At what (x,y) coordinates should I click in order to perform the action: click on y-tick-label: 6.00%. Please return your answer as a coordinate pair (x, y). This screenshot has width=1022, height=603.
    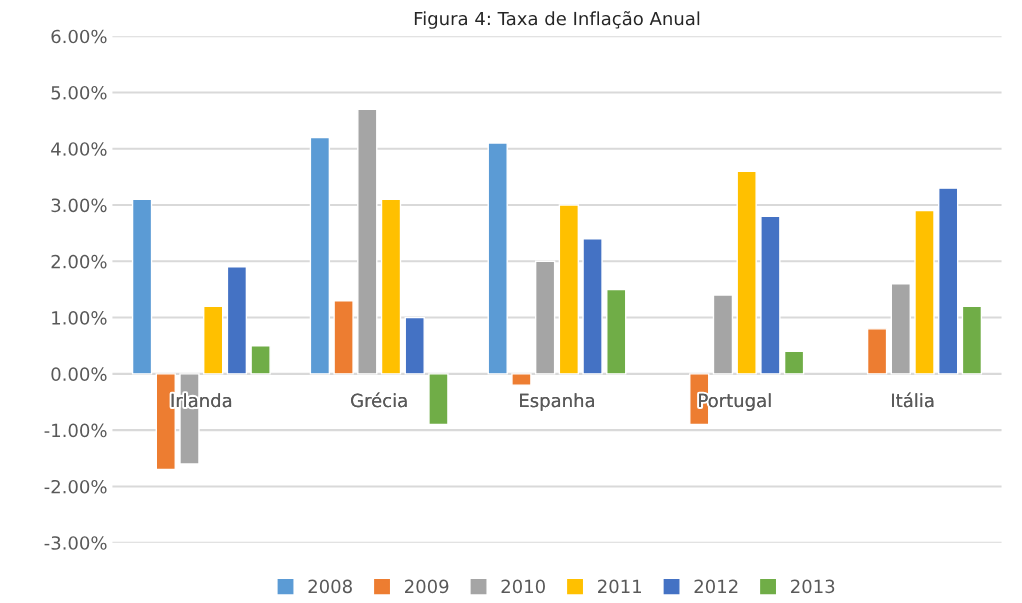
    Looking at the image, I should click on (79, 36).